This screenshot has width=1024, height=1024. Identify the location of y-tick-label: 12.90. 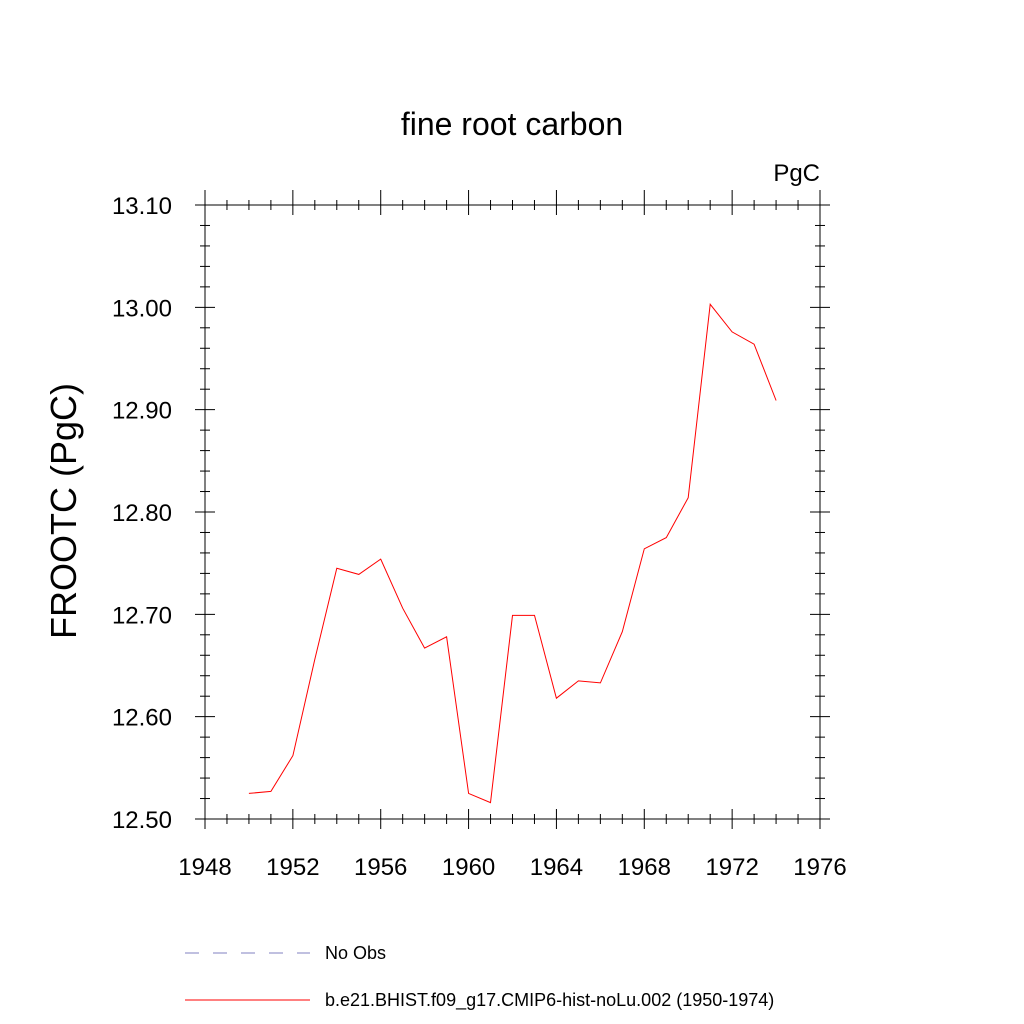
(142, 411).